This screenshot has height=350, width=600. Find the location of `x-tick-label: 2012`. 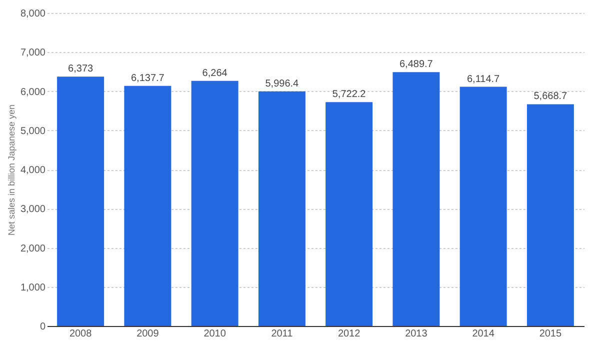

x-tick-label: 2012 is located at coordinates (349, 334).